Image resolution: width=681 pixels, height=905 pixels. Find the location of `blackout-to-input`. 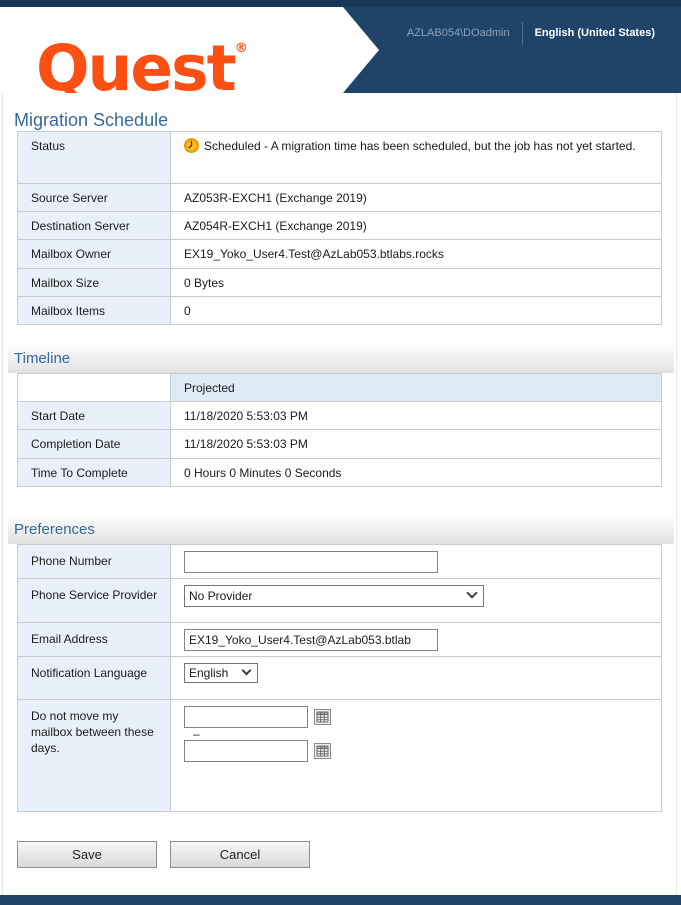

blackout-to-input is located at coordinates (246, 750).